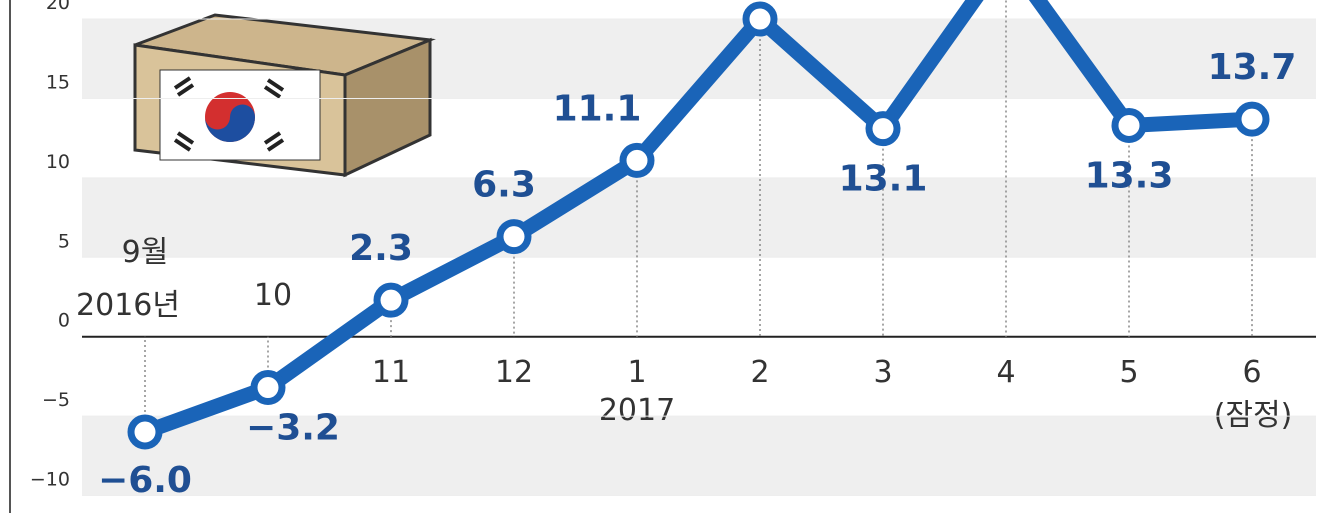 The width and height of the screenshot is (1326, 513). I want to click on x-tick-label: 5, so click(1128, 372).